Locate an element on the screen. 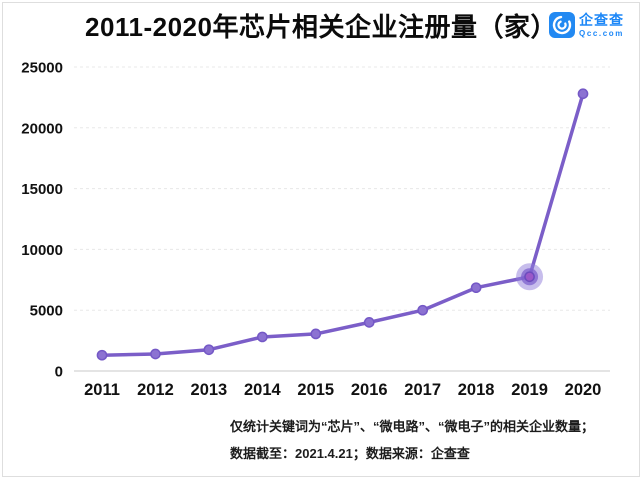  x-axis-tick-label: 2012 is located at coordinates (155, 390).